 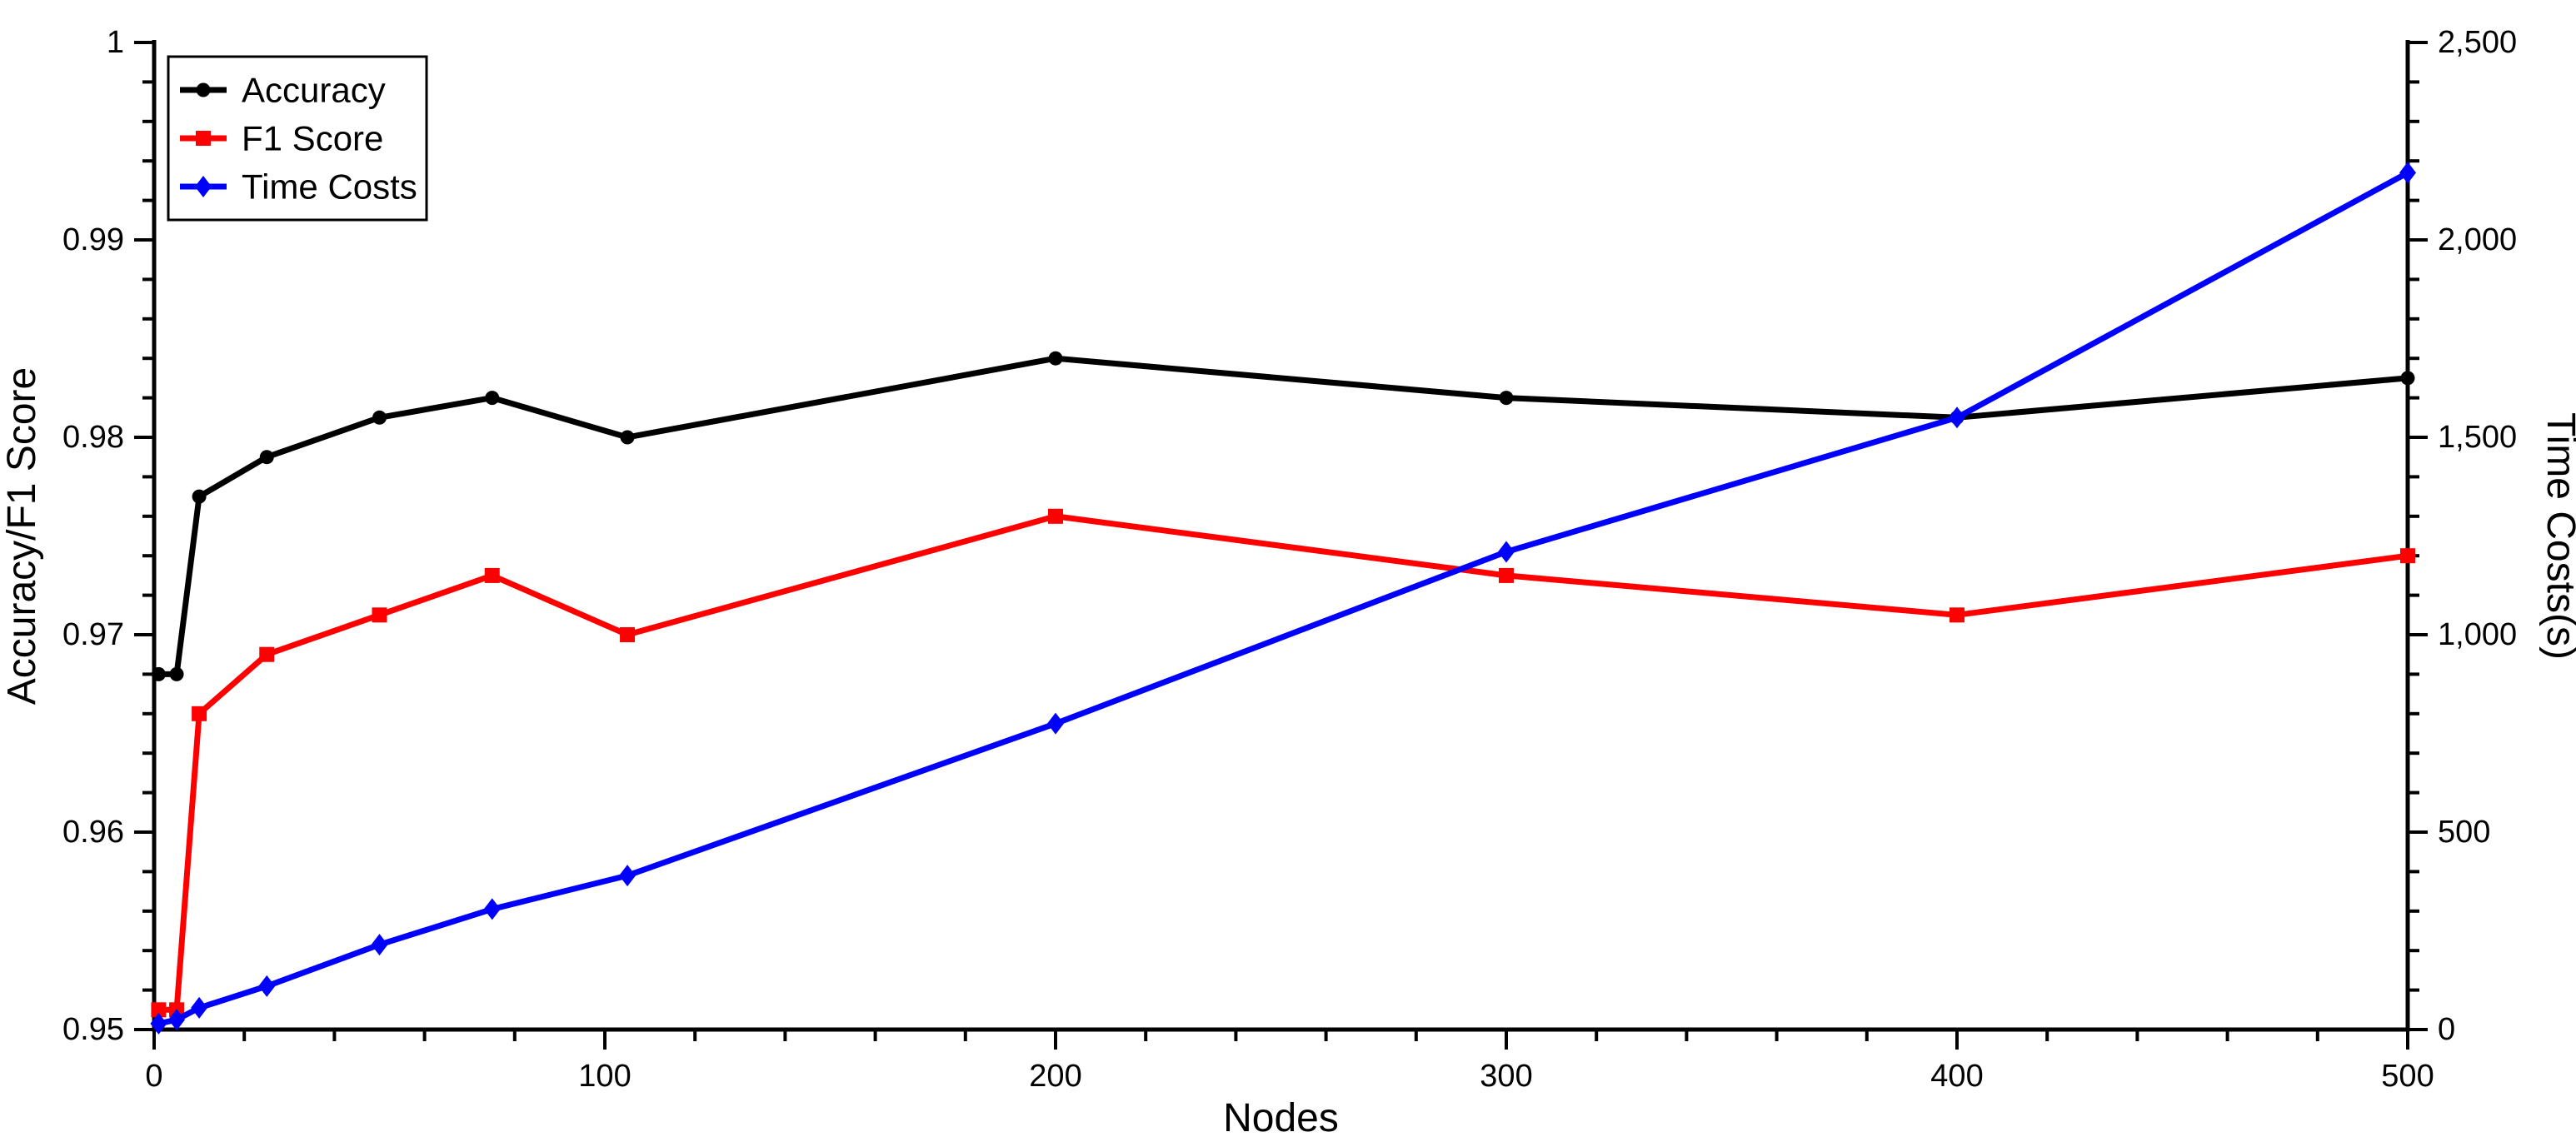 I want to click on right-axis-title: Time Costs(s), so click(x=2557, y=536).